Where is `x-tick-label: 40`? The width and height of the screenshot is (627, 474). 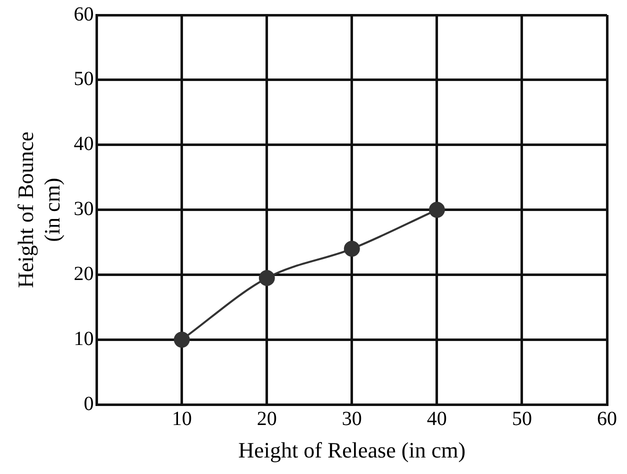 x-tick-label: 40 is located at coordinates (436, 419).